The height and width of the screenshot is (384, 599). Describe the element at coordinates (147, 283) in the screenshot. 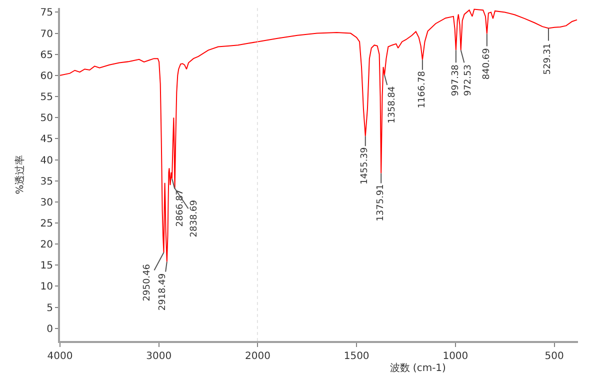

I see `annotation: 2950.46` at that location.